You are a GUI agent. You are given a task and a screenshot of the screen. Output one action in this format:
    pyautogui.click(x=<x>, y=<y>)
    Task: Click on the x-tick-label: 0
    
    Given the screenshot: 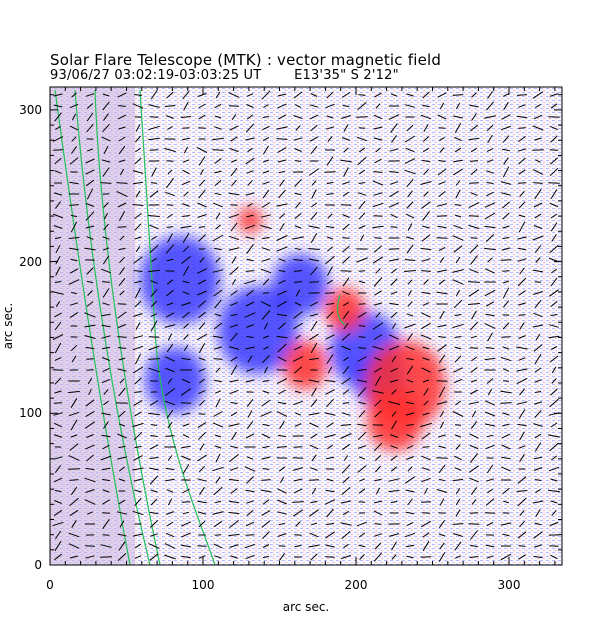 What is the action you would take?
    pyautogui.click(x=50, y=585)
    